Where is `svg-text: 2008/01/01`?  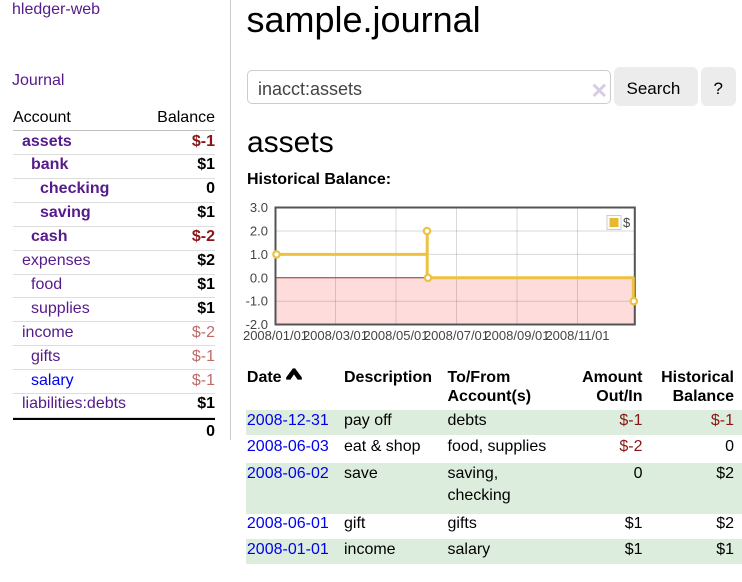
svg-text: 2008/01/01 is located at coordinates (275, 335).